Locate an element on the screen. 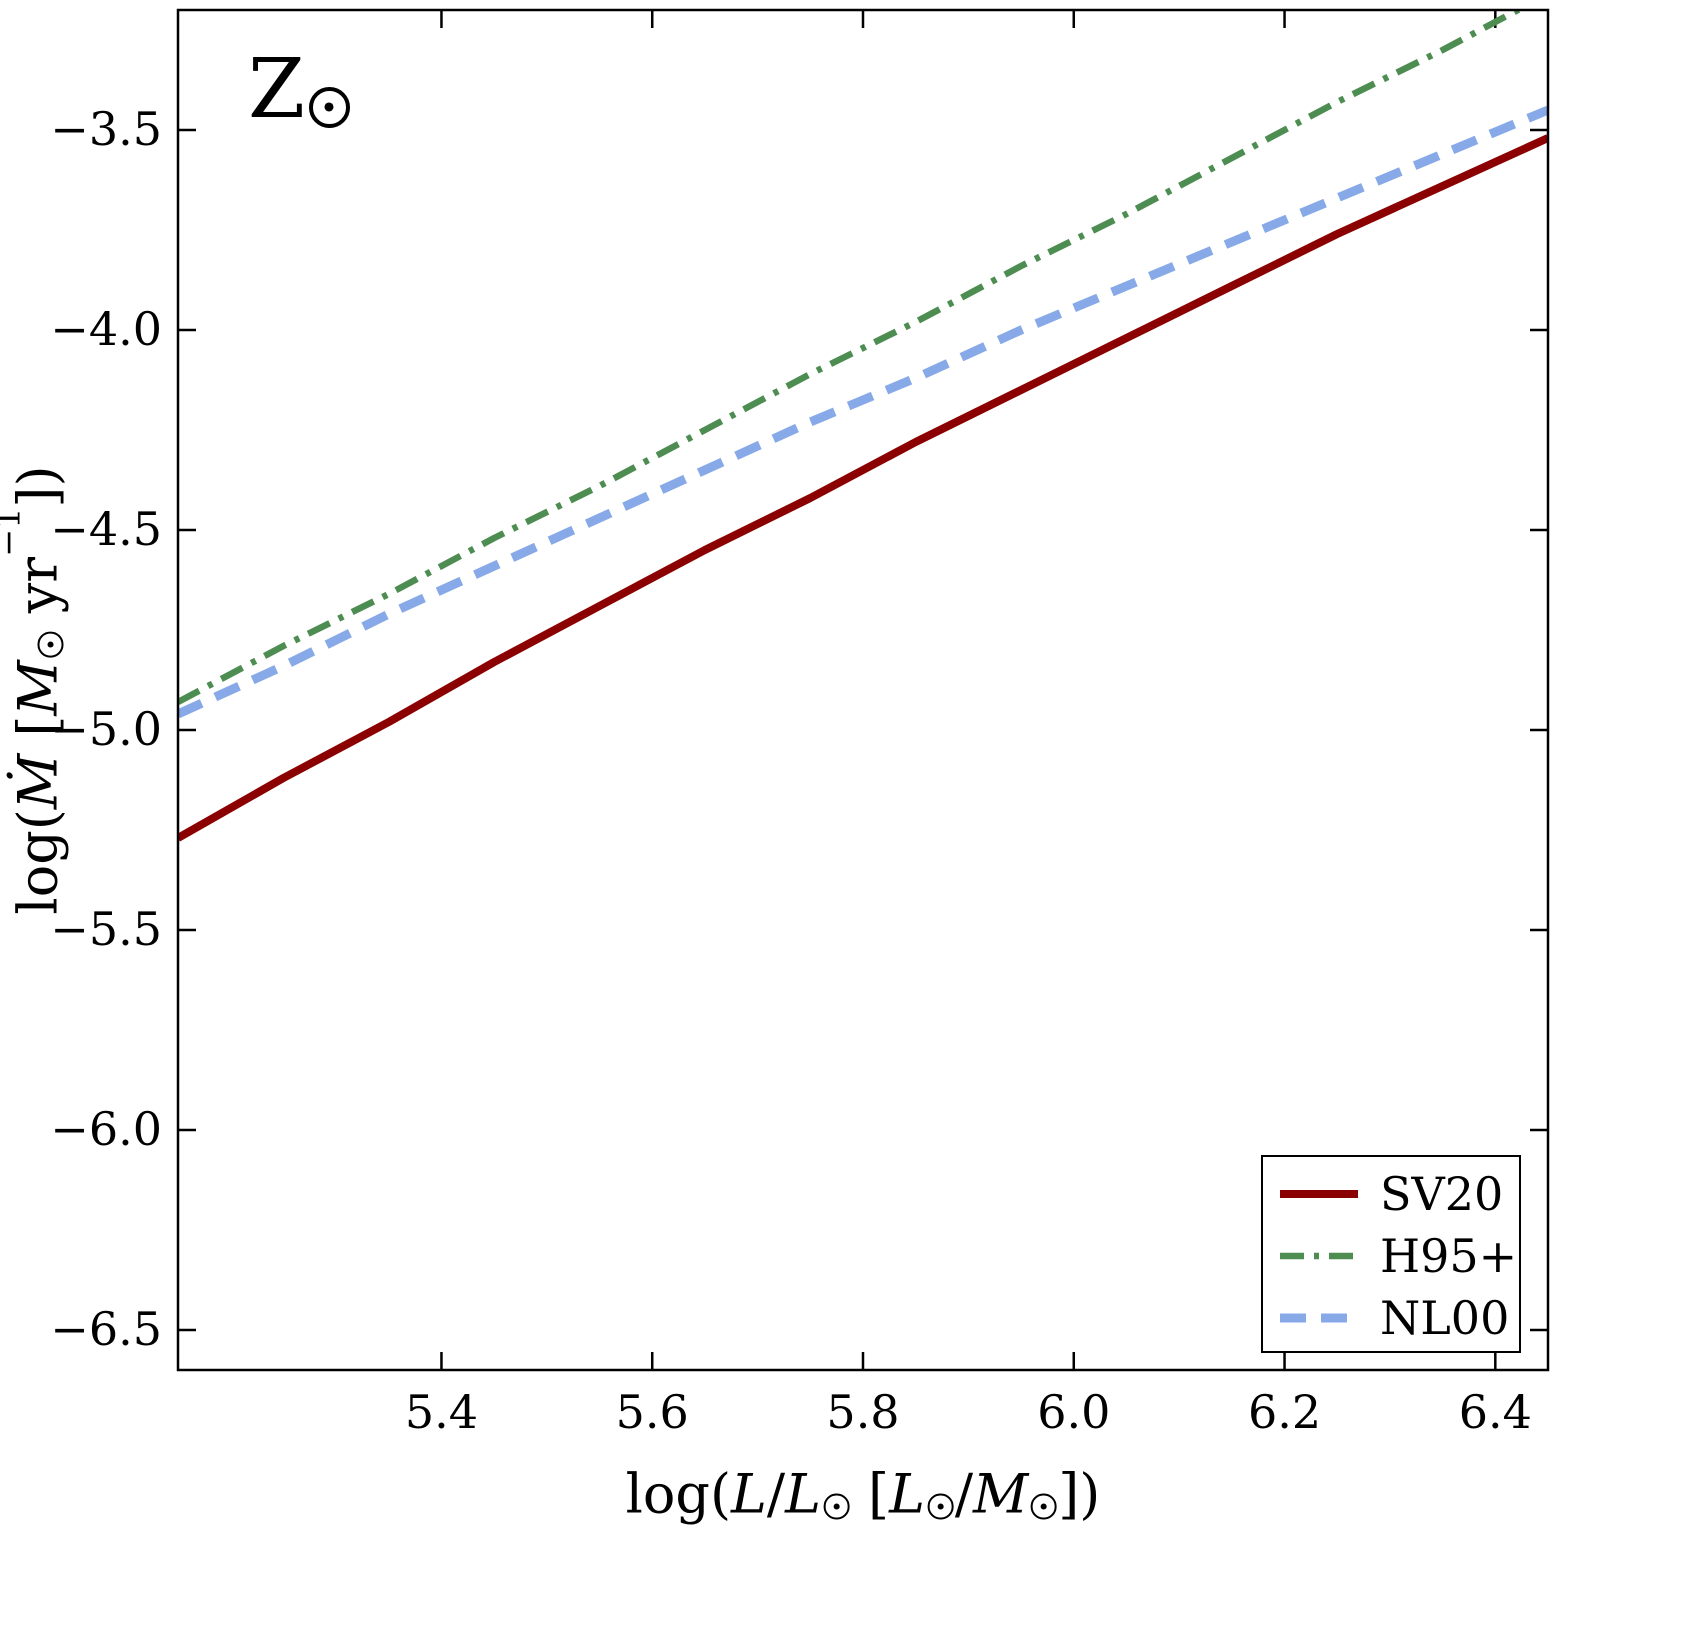 The width and height of the screenshot is (1693, 1639). y-tick-label: −6.5 is located at coordinates (106, 1329).